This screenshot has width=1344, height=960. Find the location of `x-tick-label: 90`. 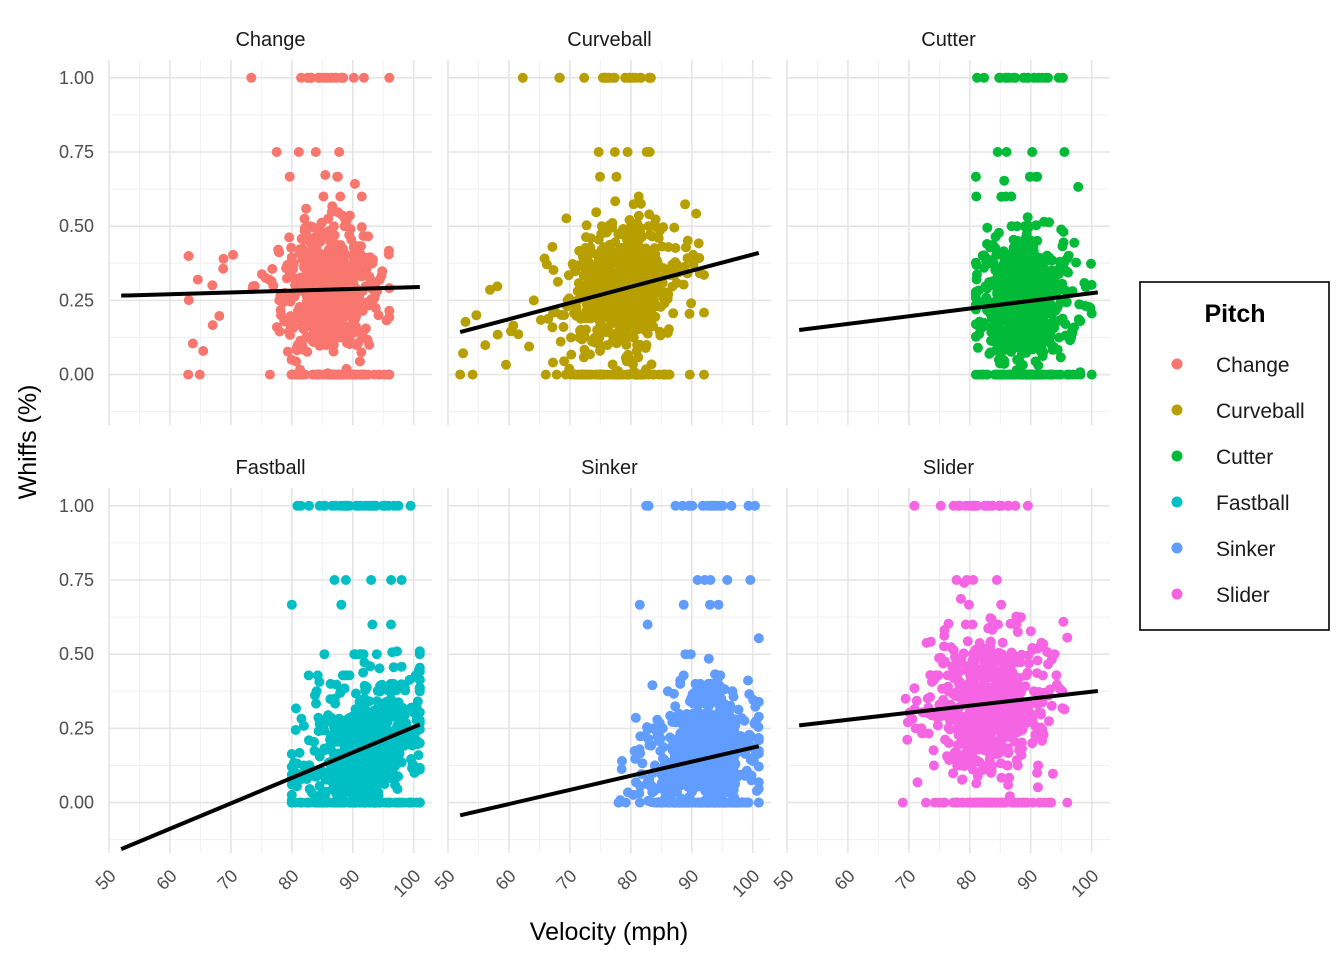

x-tick-label: 90 is located at coordinates (349, 880).